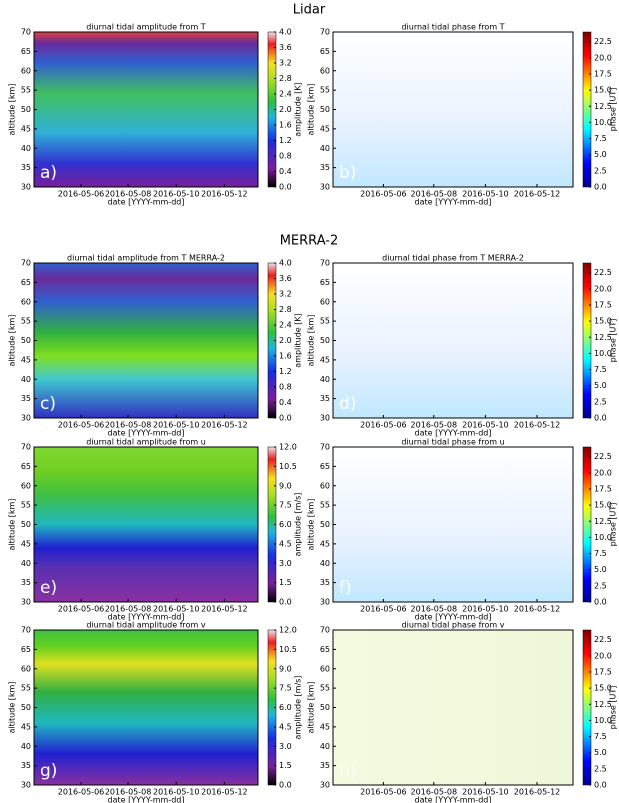 This screenshot has width=619, height=803. What do you see at coordinates (48, 588) in the screenshot?
I see `panel-letter: e)` at bounding box center [48, 588].